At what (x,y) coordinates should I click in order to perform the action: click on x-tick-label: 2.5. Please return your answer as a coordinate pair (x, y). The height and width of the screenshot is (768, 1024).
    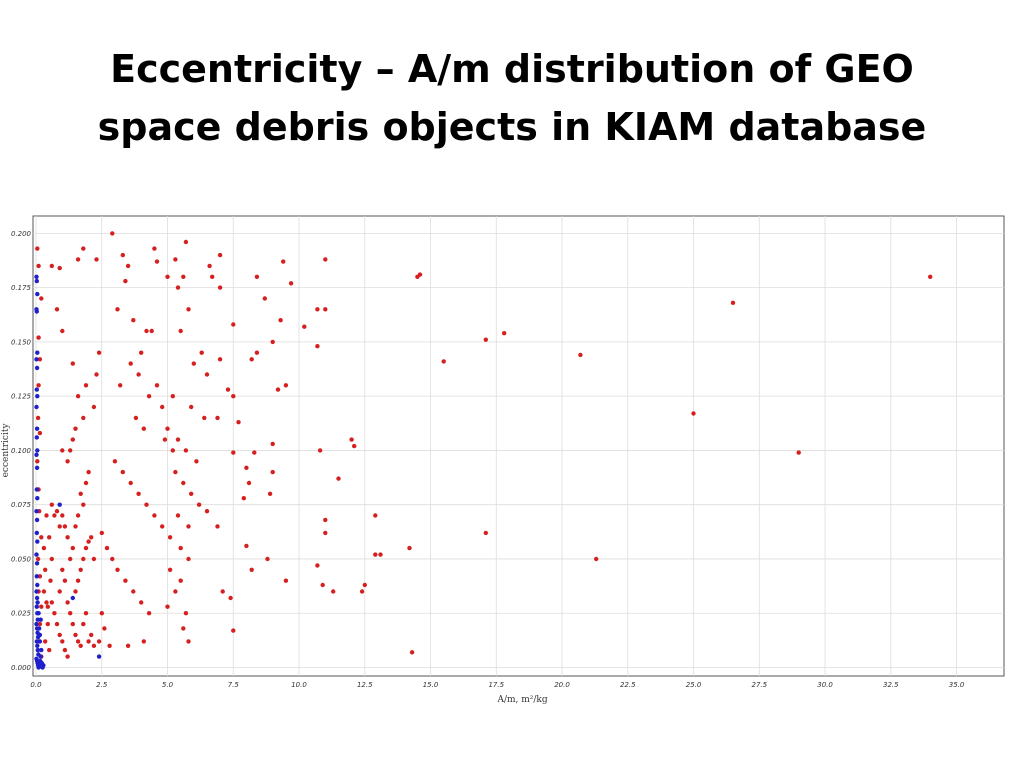
    Looking at the image, I should click on (102, 685).